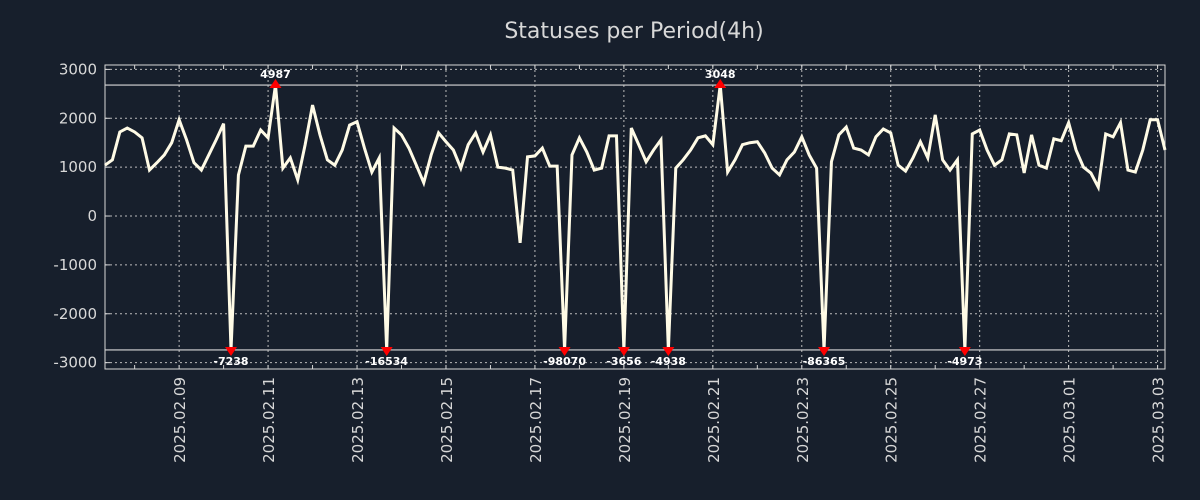 The height and width of the screenshot is (500, 1200). Describe the element at coordinates (536, 420) in the screenshot. I see `x-tick-label: 2025.02.17` at that location.